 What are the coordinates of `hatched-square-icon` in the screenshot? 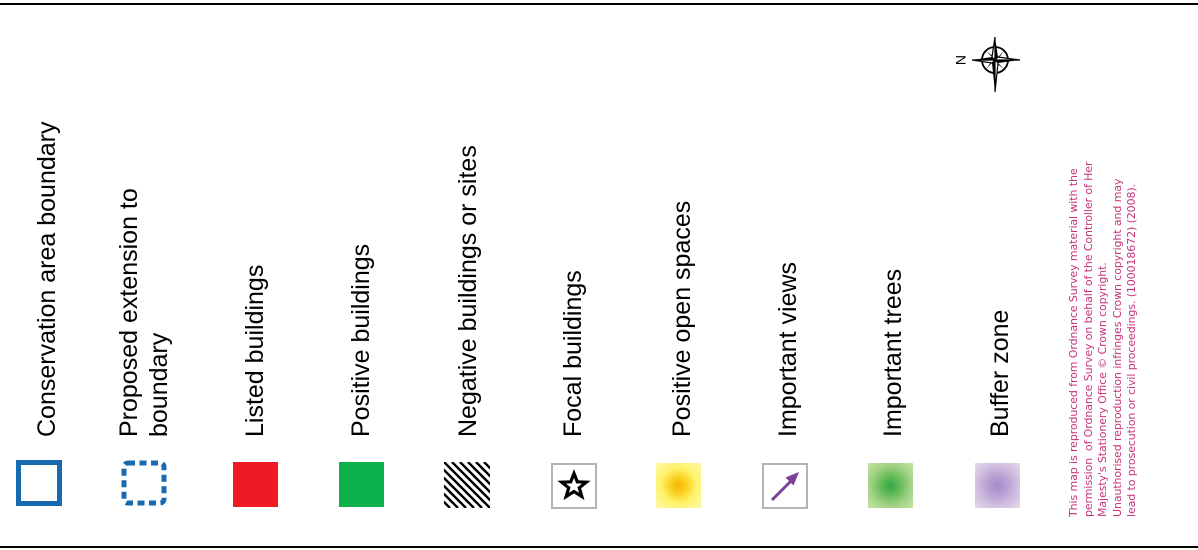 It's located at (467, 485).